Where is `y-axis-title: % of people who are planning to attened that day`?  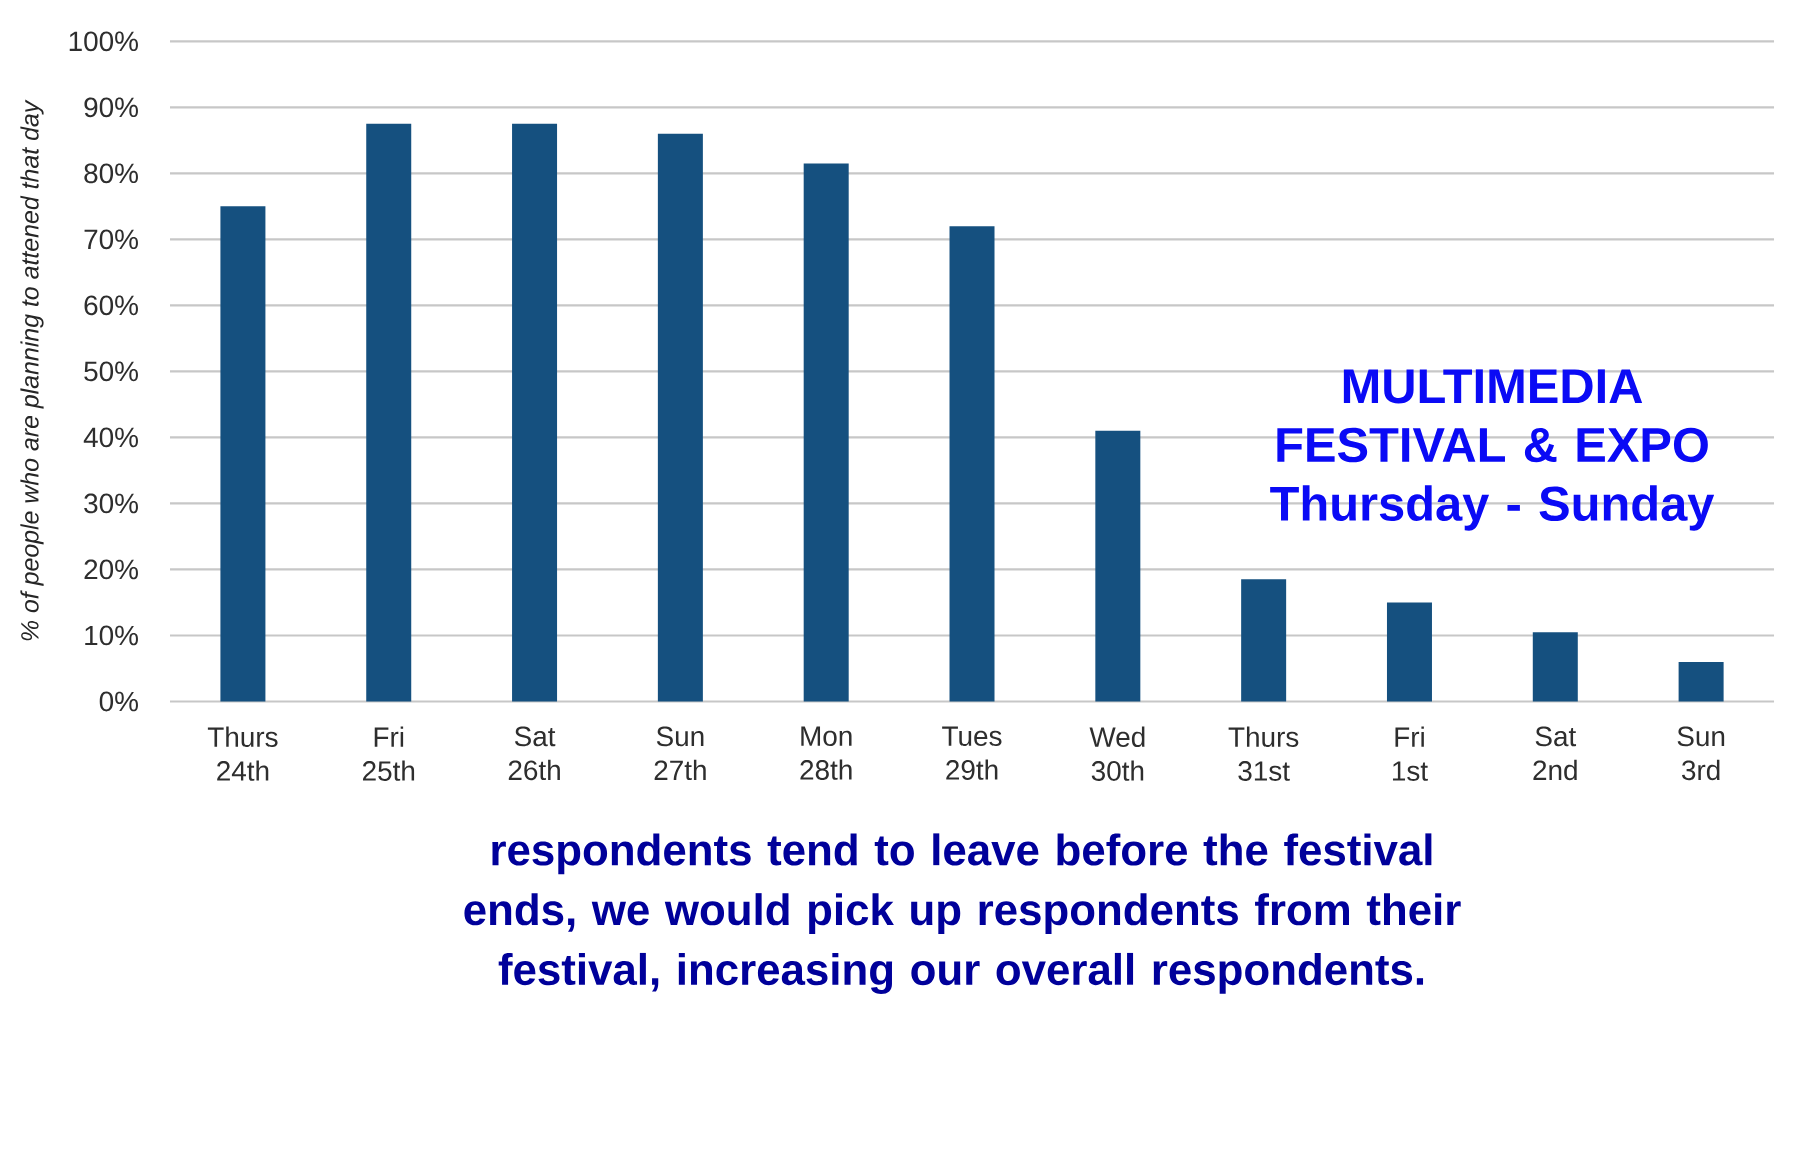
y-axis-title: % of people who are planning to attened that day is located at coordinates (32, 370).